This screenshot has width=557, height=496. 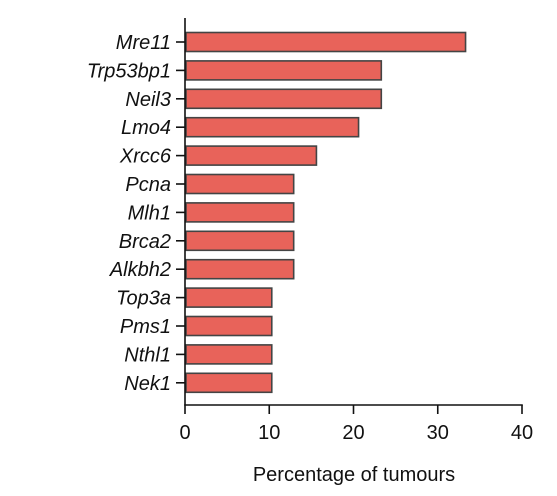 I want to click on bar-pms1, so click(x=229, y=326).